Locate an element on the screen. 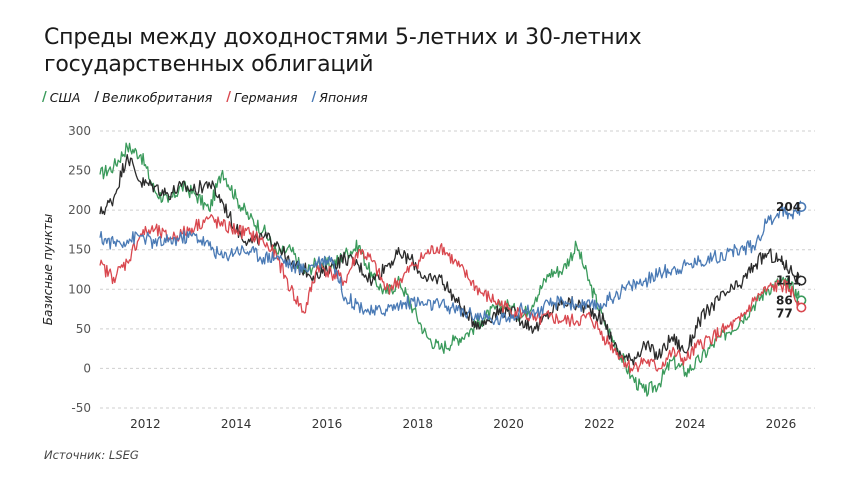  y-tick-label: 50 is located at coordinates (83, 329).